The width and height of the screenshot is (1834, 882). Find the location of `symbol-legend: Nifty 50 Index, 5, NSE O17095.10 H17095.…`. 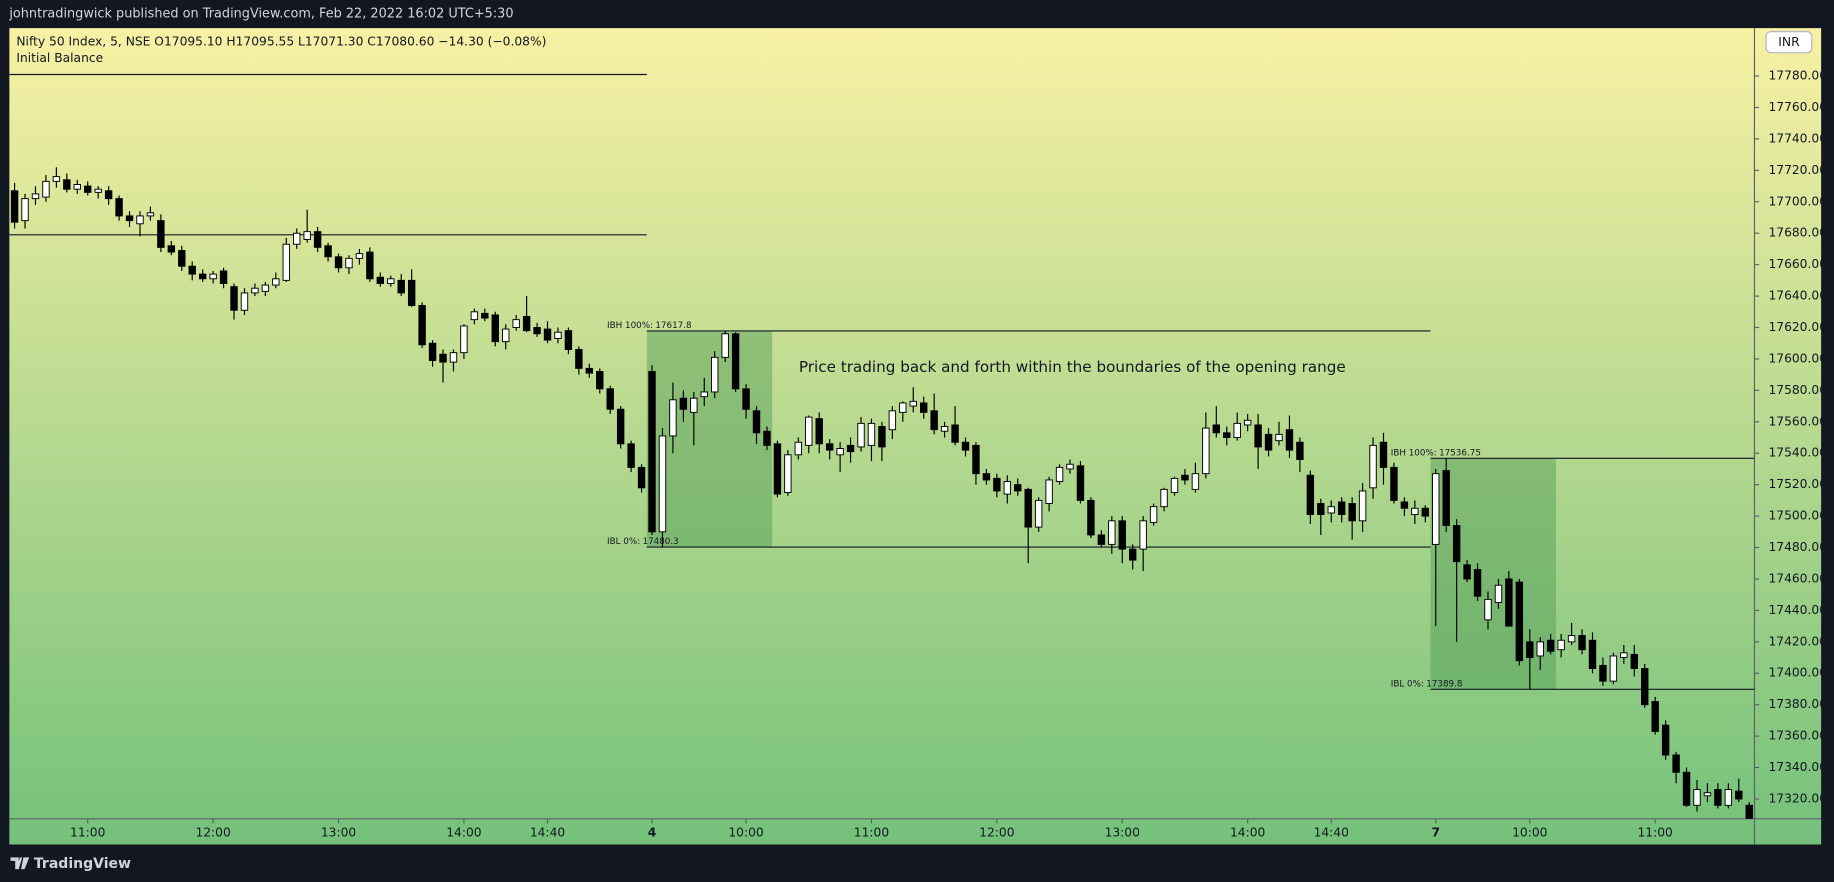

symbol-legend: Nifty 50 Index, 5, NSE O17095.10 H17095.… is located at coordinates (281, 42).